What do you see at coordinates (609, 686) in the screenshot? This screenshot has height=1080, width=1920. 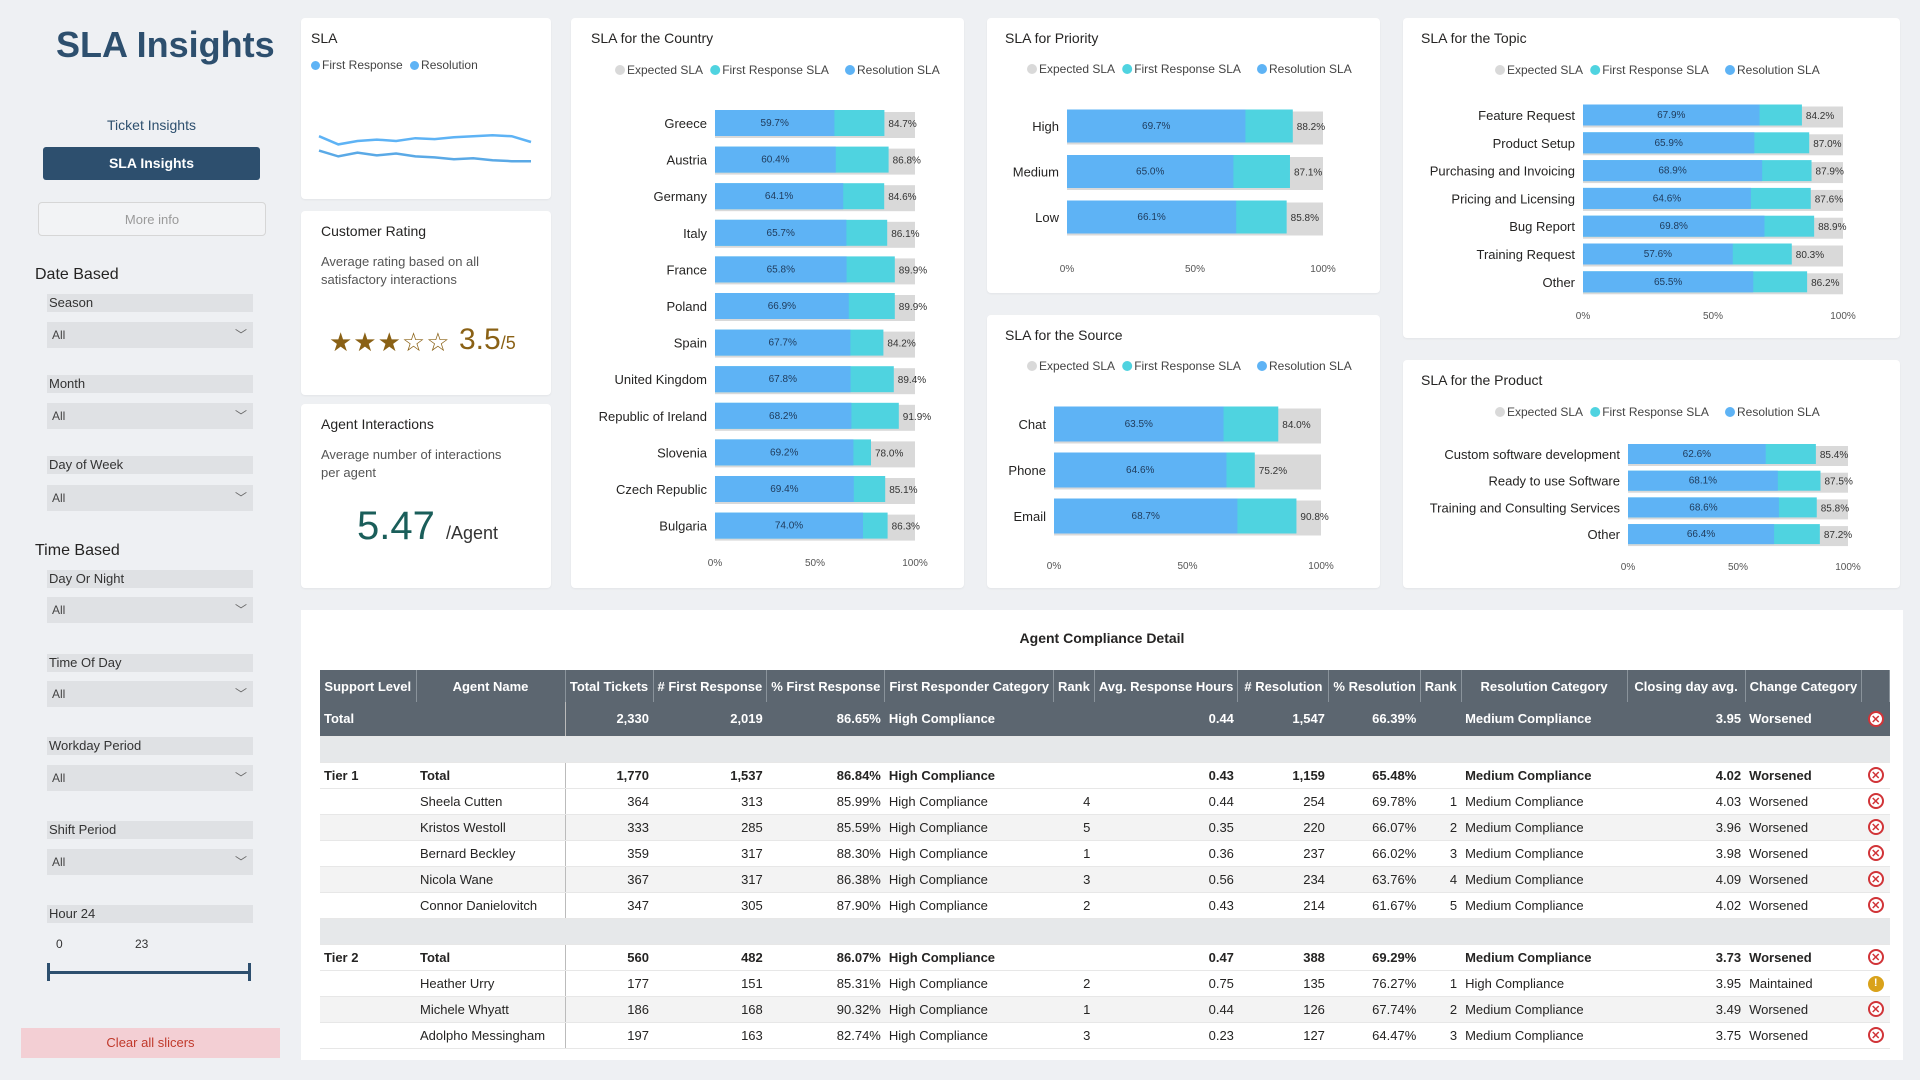 I see `column-header: Total Tickets` at bounding box center [609, 686].